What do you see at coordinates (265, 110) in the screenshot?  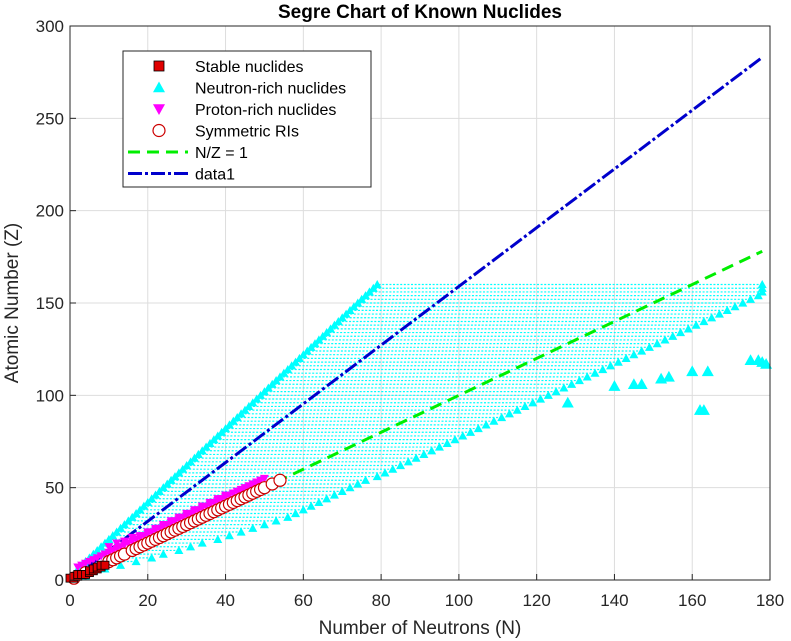 I see `legend-label: Proton-rich nuclides` at bounding box center [265, 110].